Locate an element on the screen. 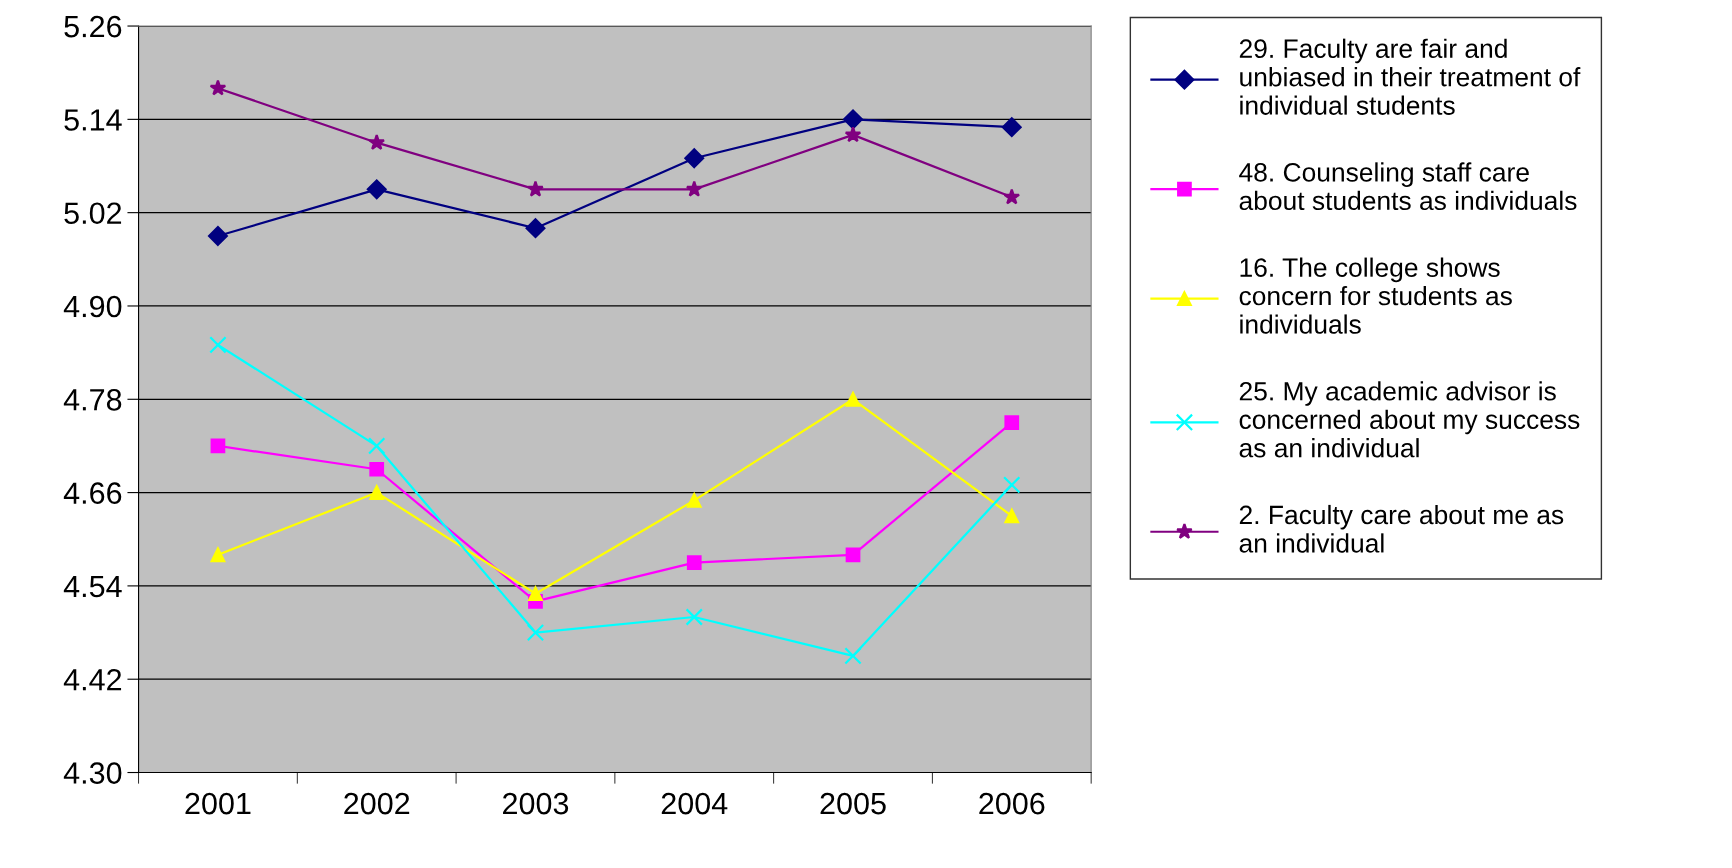 The image size is (1732, 868). x-tick-label: 2003 is located at coordinates (536, 803).